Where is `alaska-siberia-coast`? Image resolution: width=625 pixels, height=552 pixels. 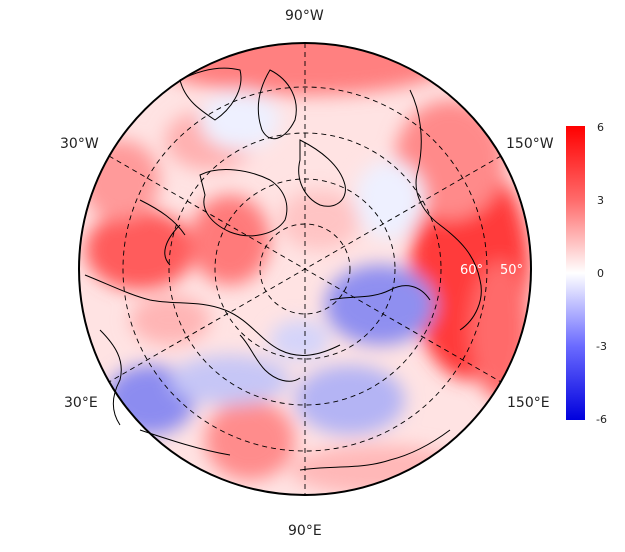 alaska-siberia-coast is located at coordinates (445, 210).